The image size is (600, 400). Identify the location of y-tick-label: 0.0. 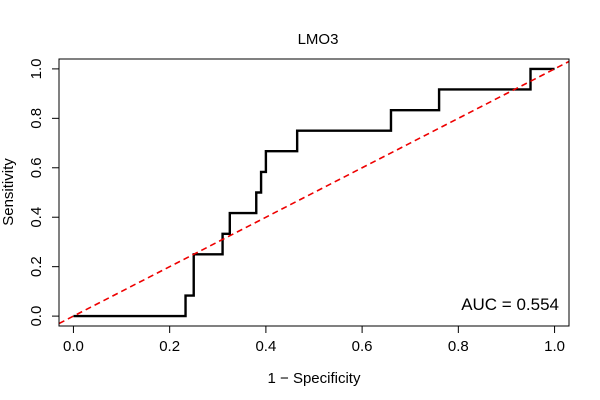
(36, 316).